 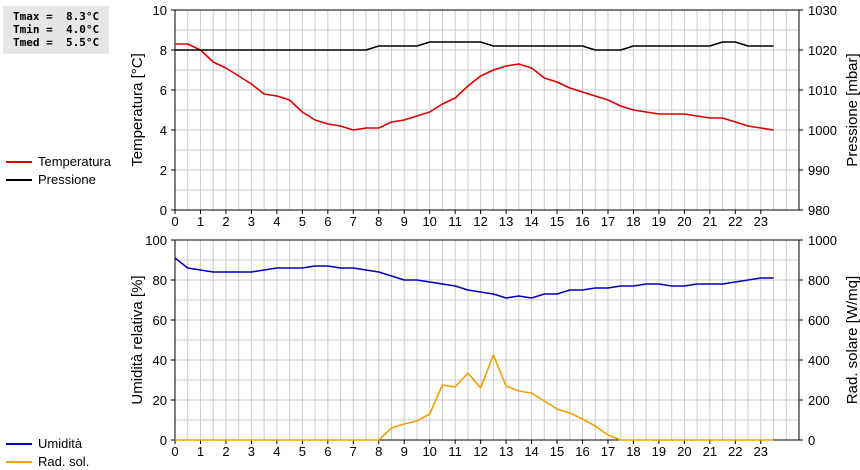 What do you see at coordinates (225, 221) in the screenshot?
I see `top-x-tick-label: 2` at bounding box center [225, 221].